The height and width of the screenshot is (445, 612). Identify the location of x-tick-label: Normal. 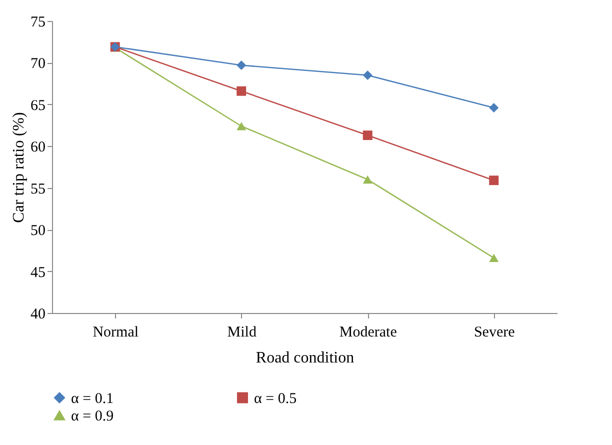
(115, 332).